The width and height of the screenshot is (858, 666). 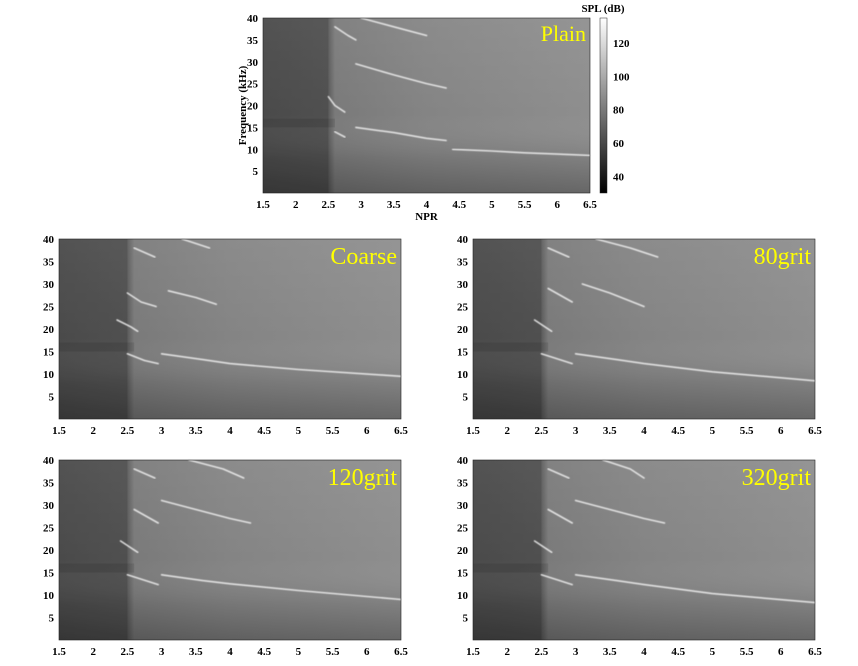 I want to click on x-tick-label: 2.5, so click(x=542, y=431).